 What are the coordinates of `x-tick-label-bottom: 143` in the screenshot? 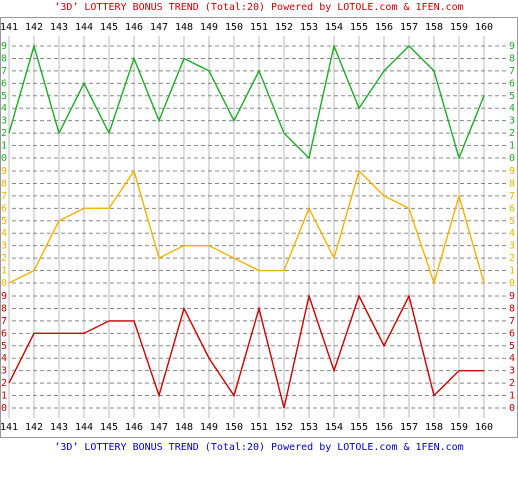 It's located at (59, 427).